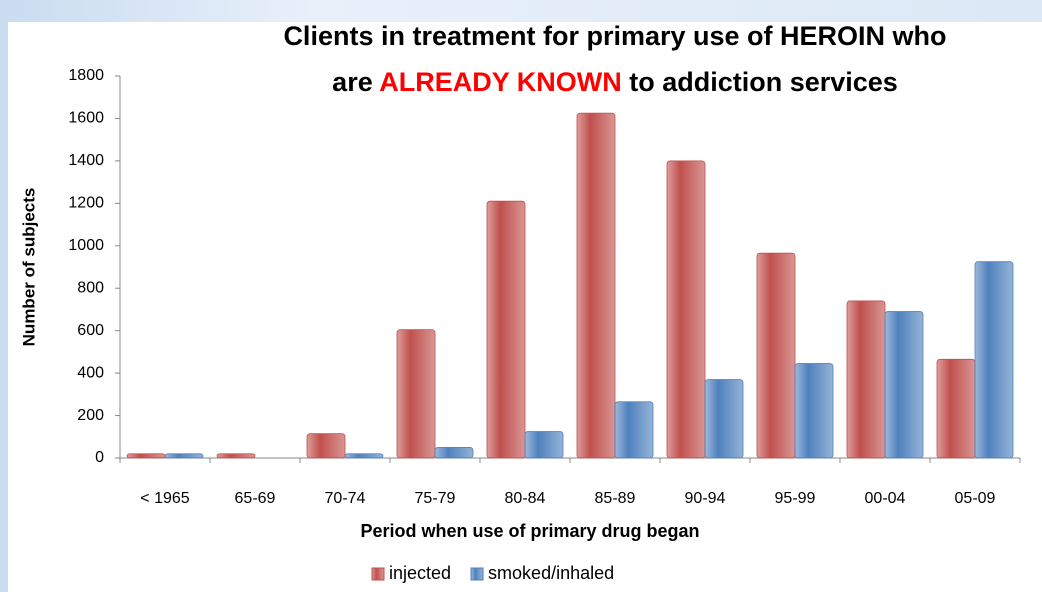 The width and height of the screenshot is (1042, 592). Describe the element at coordinates (551, 573) in the screenshot. I see `legend-label: smoked/inhaled` at that location.